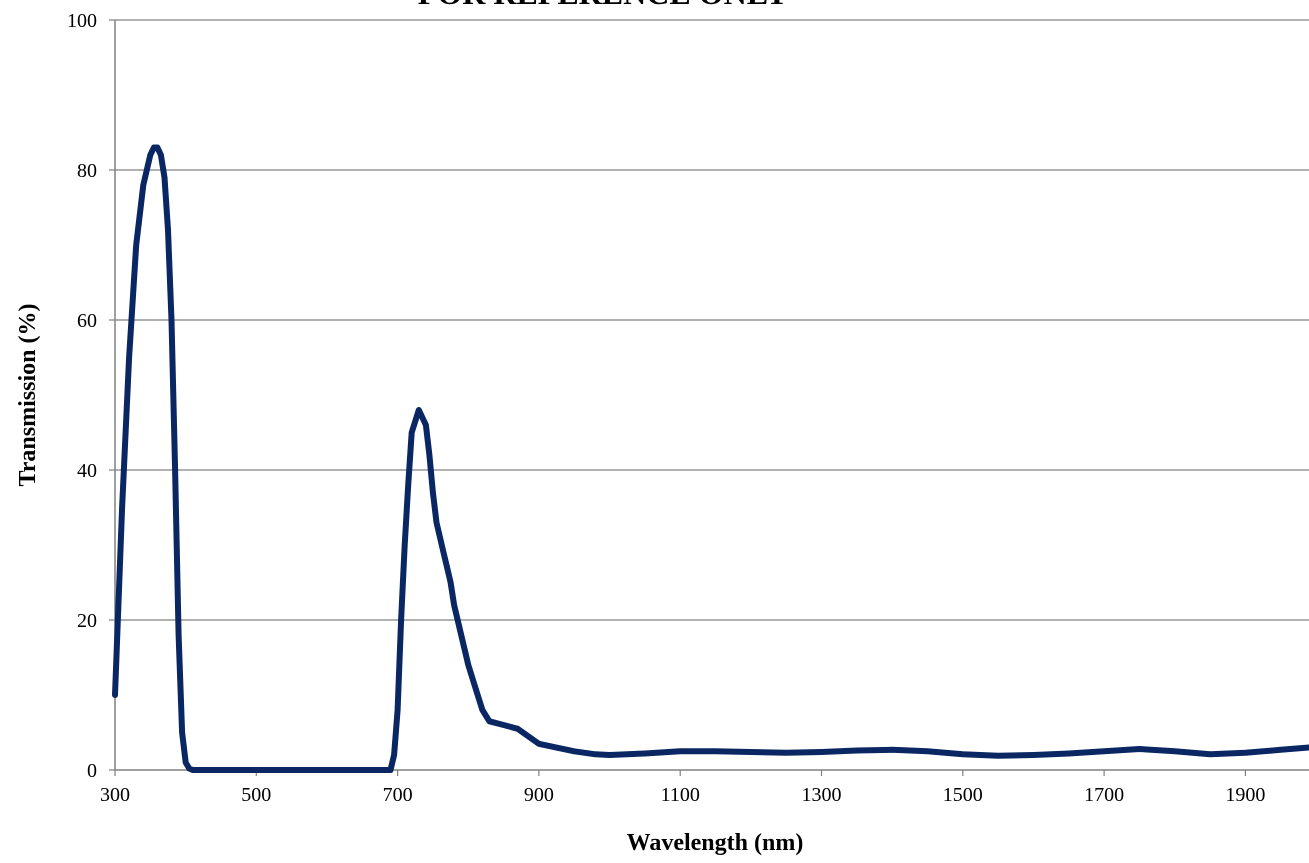  What do you see at coordinates (87, 471) in the screenshot?
I see `y-tick-label: 40` at bounding box center [87, 471].